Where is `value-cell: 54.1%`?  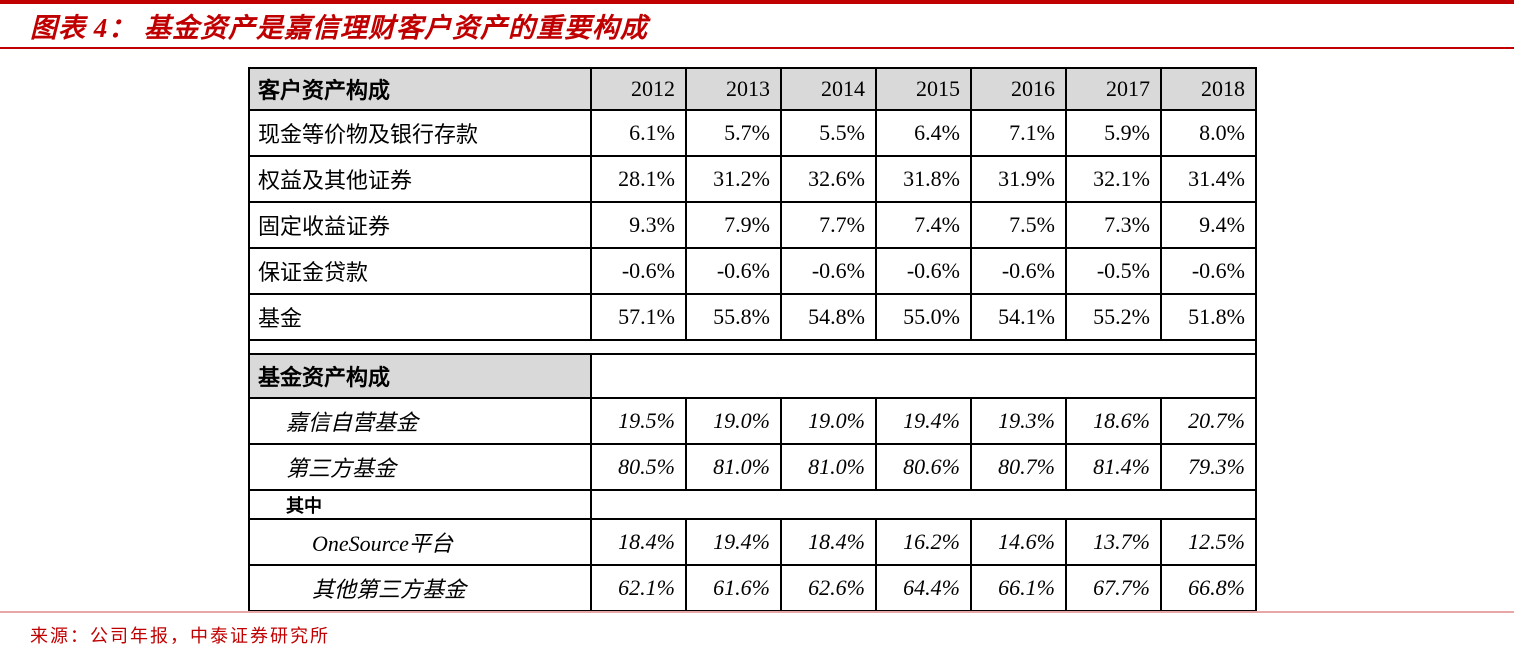 value-cell: 54.1% is located at coordinates (1018, 317).